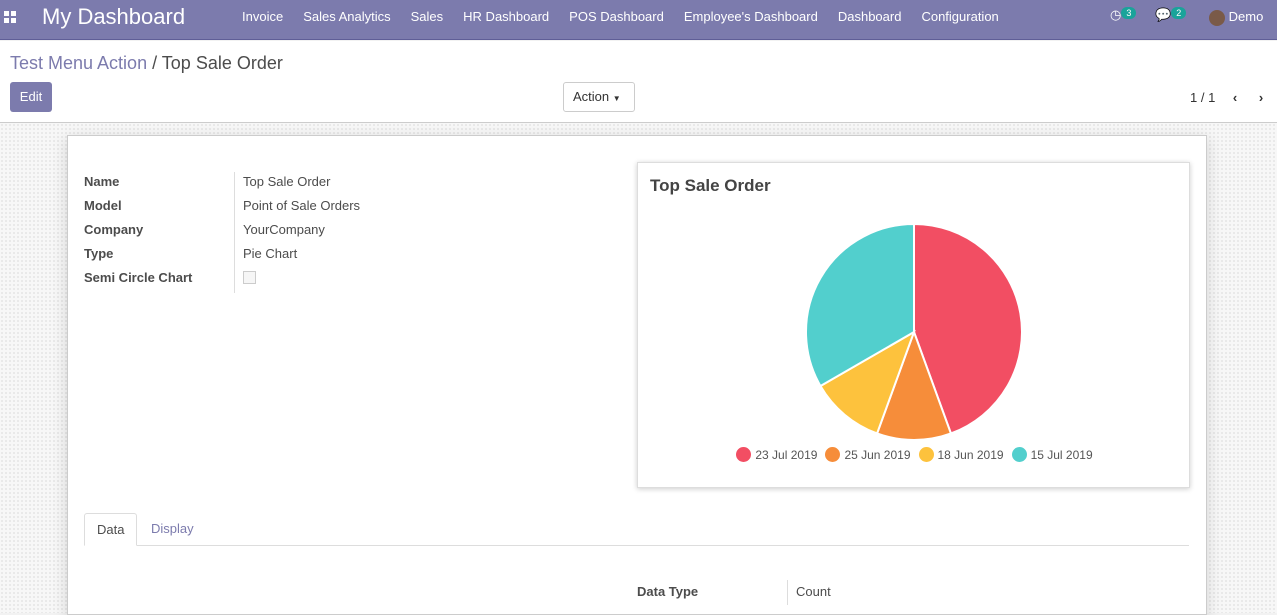 The image size is (1277, 615). What do you see at coordinates (103, 205) in the screenshot?
I see `field-label-model: Model` at bounding box center [103, 205].